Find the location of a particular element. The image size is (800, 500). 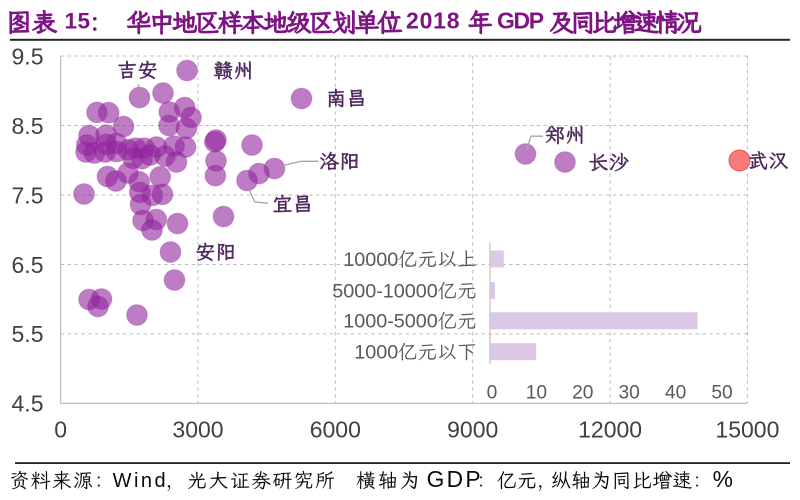

svg-text: 8.5 is located at coordinates (28, 126).